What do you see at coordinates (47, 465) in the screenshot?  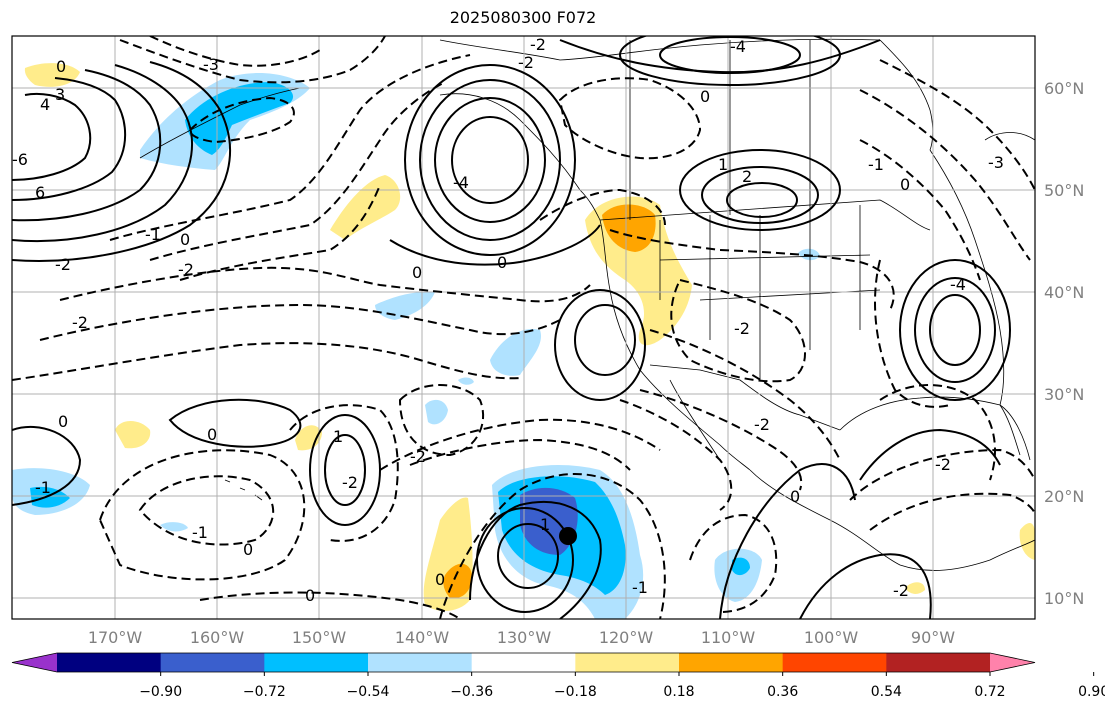 I see `contour-west-low` at bounding box center [47, 465].